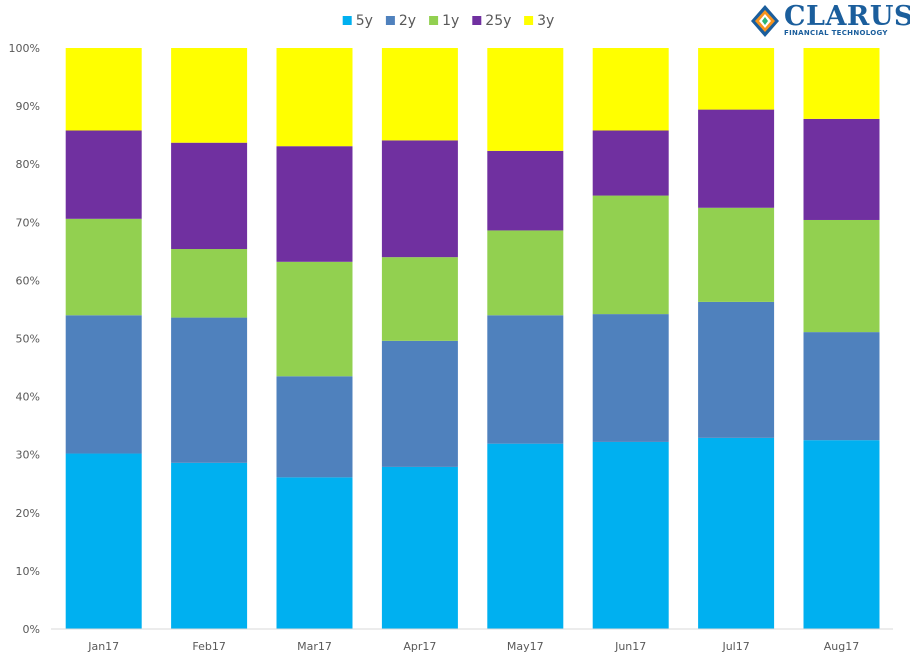  I want to click on y-tick-label: 60%, so click(28, 280).